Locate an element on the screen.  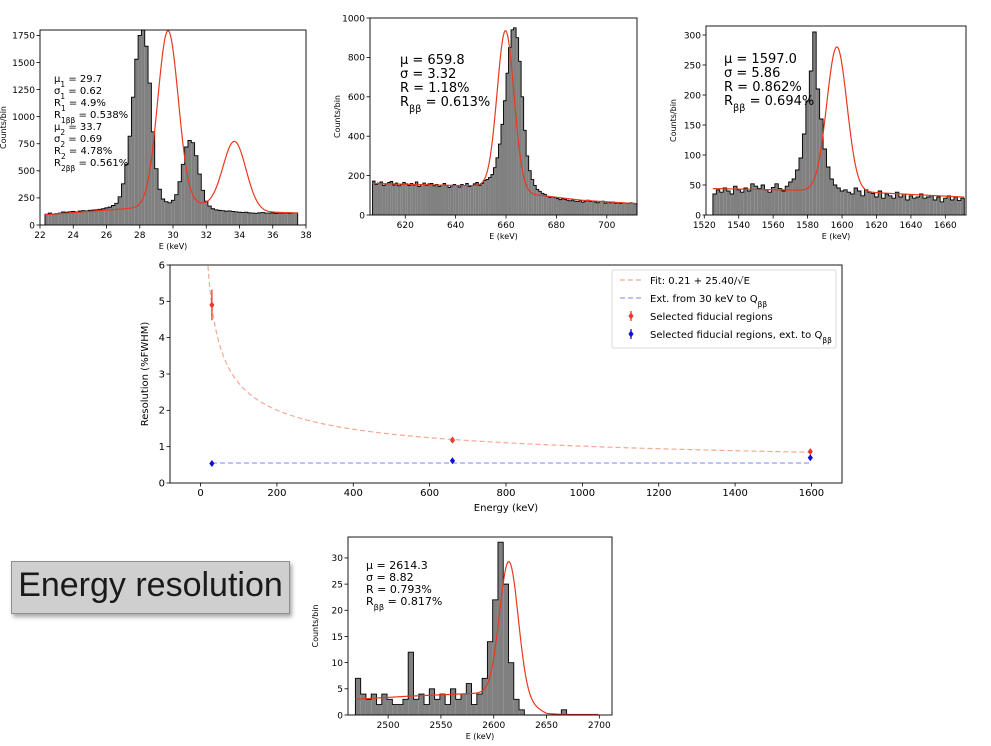
y-tick-label: 250 is located at coordinates (26, 199).